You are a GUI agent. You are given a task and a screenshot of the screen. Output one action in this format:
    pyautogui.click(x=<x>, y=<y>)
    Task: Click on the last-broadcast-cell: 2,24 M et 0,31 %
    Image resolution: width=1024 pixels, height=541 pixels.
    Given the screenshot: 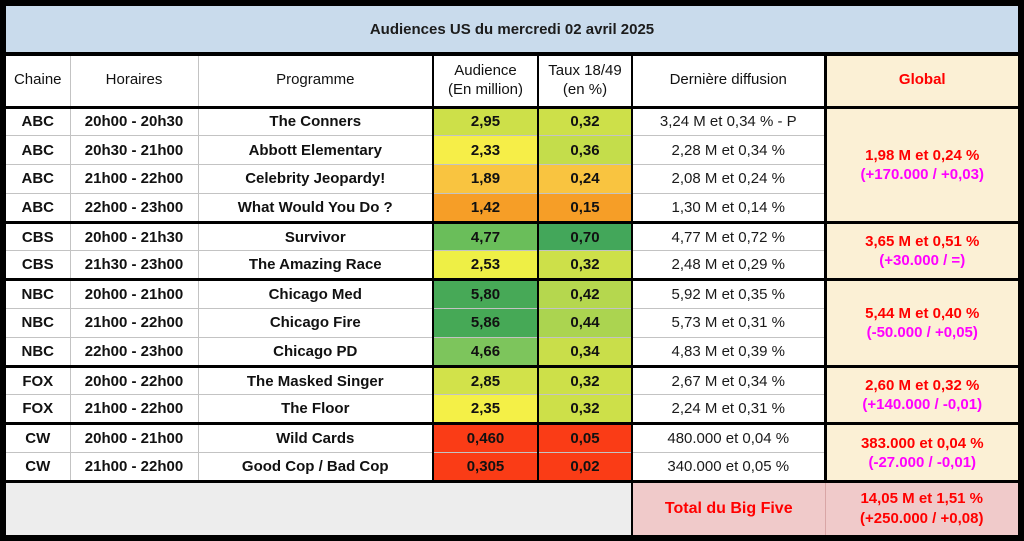 What is the action you would take?
    pyautogui.click(x=728, y=409)
    